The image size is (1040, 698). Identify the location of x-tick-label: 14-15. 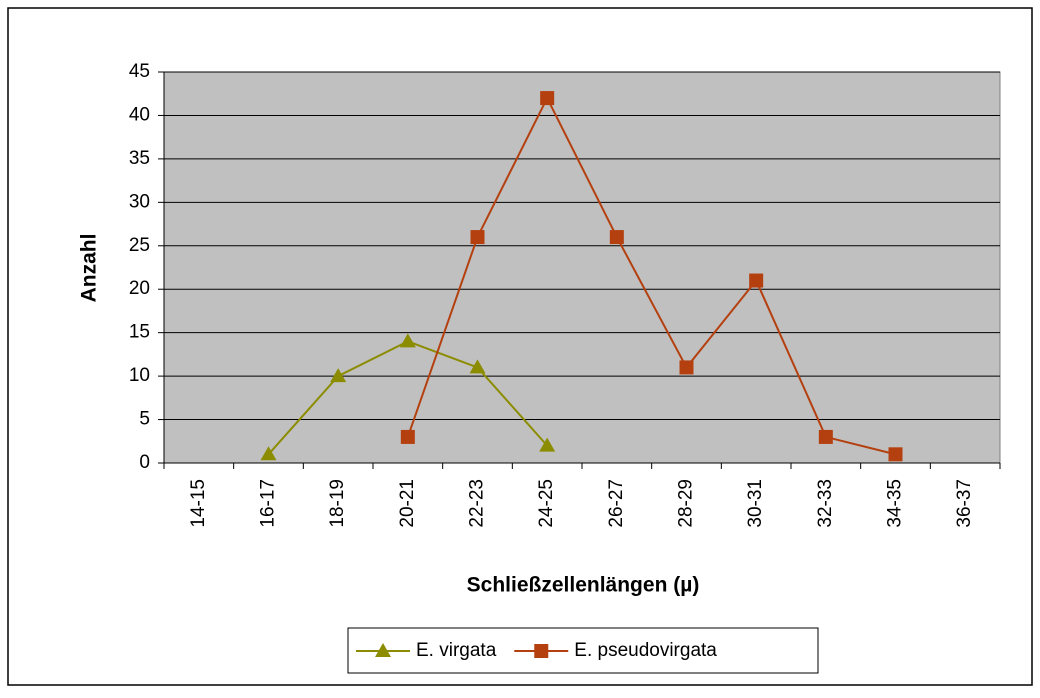
(198, 503).